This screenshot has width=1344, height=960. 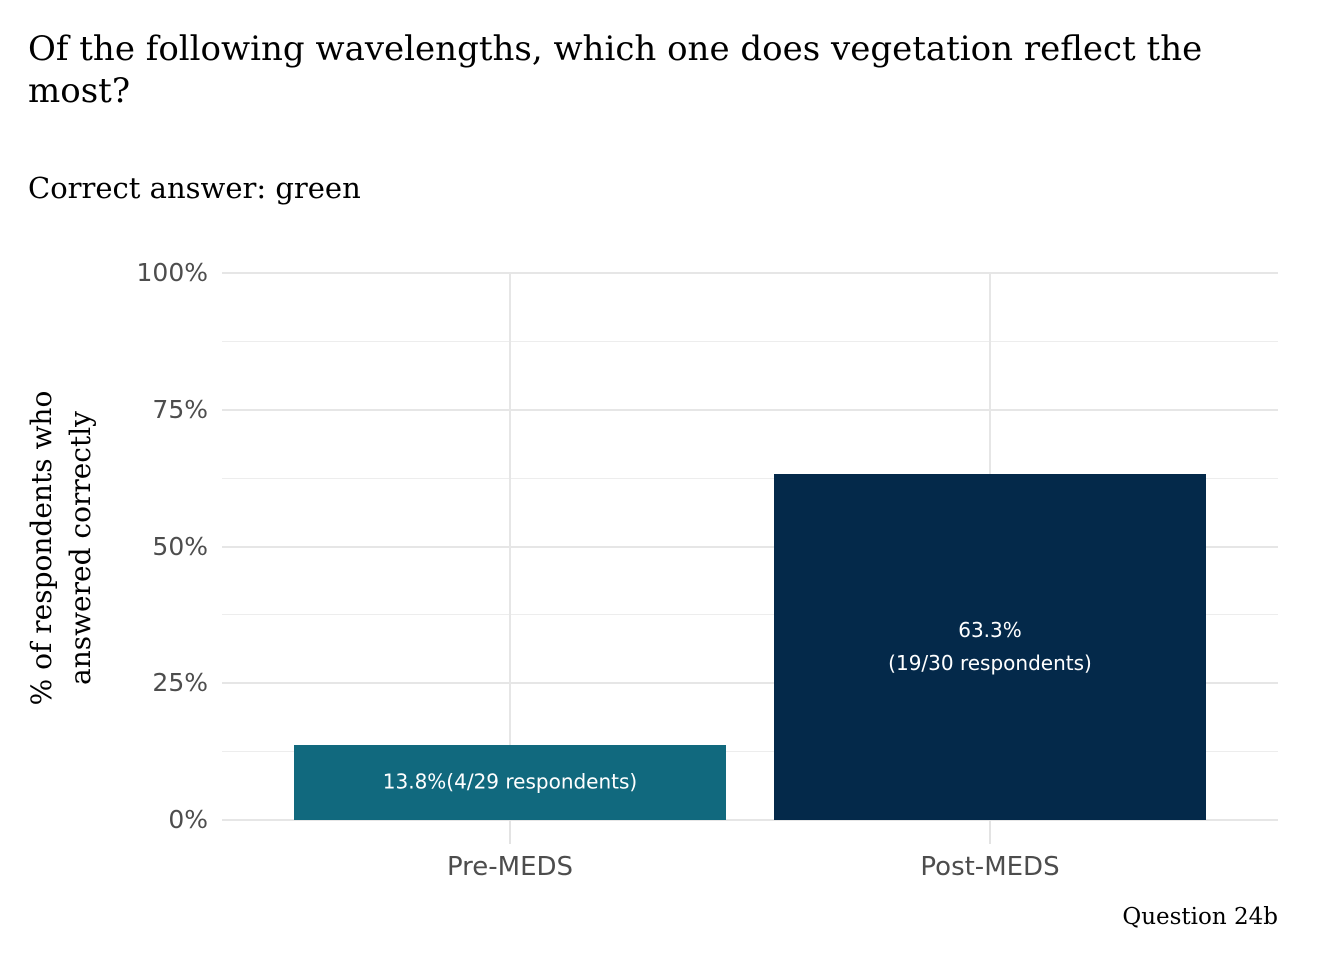 I want to click on chart-caption: Question 24b, so click(x=1200, y=917).